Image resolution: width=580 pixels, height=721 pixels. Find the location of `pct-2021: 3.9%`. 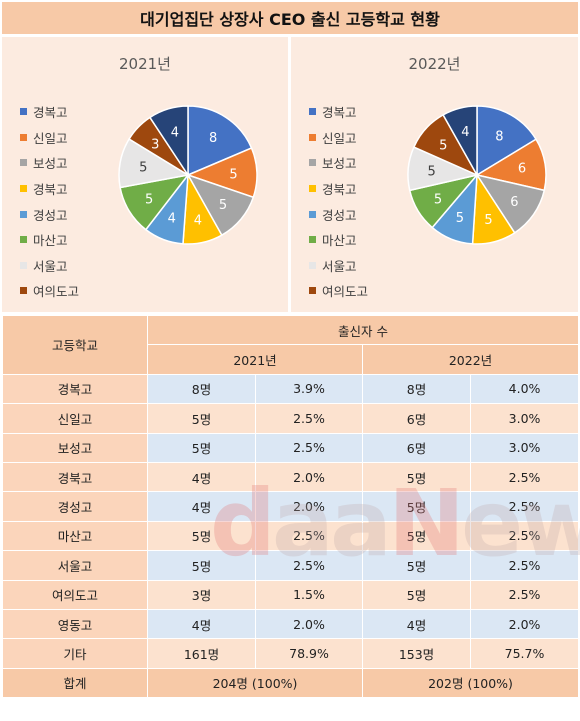

pct-2021: 3.9% is located at coordinates (309, 389).